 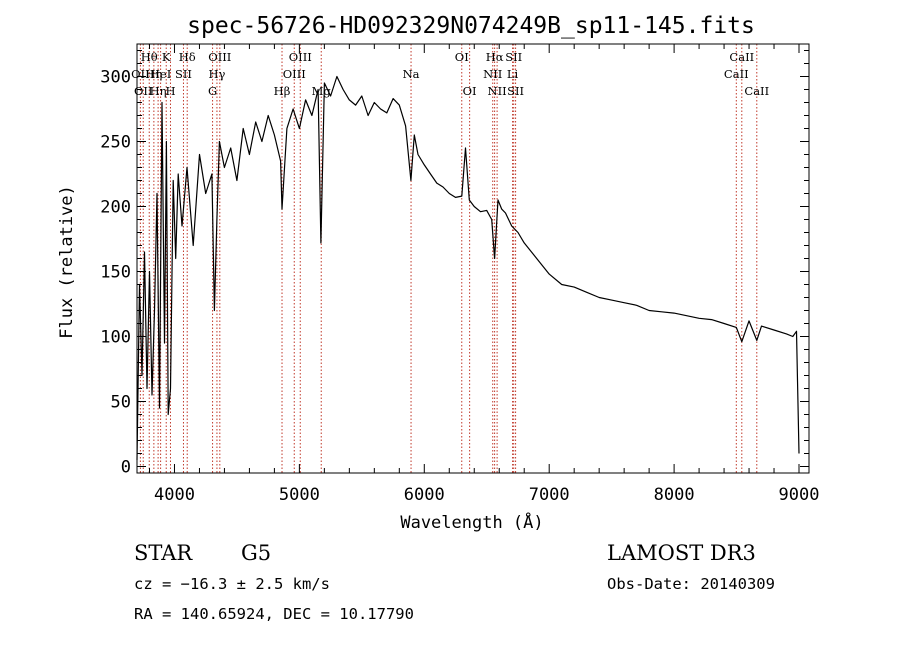 I want to click on survey-name: LAMOST DR3, so click(x=681, y=553).